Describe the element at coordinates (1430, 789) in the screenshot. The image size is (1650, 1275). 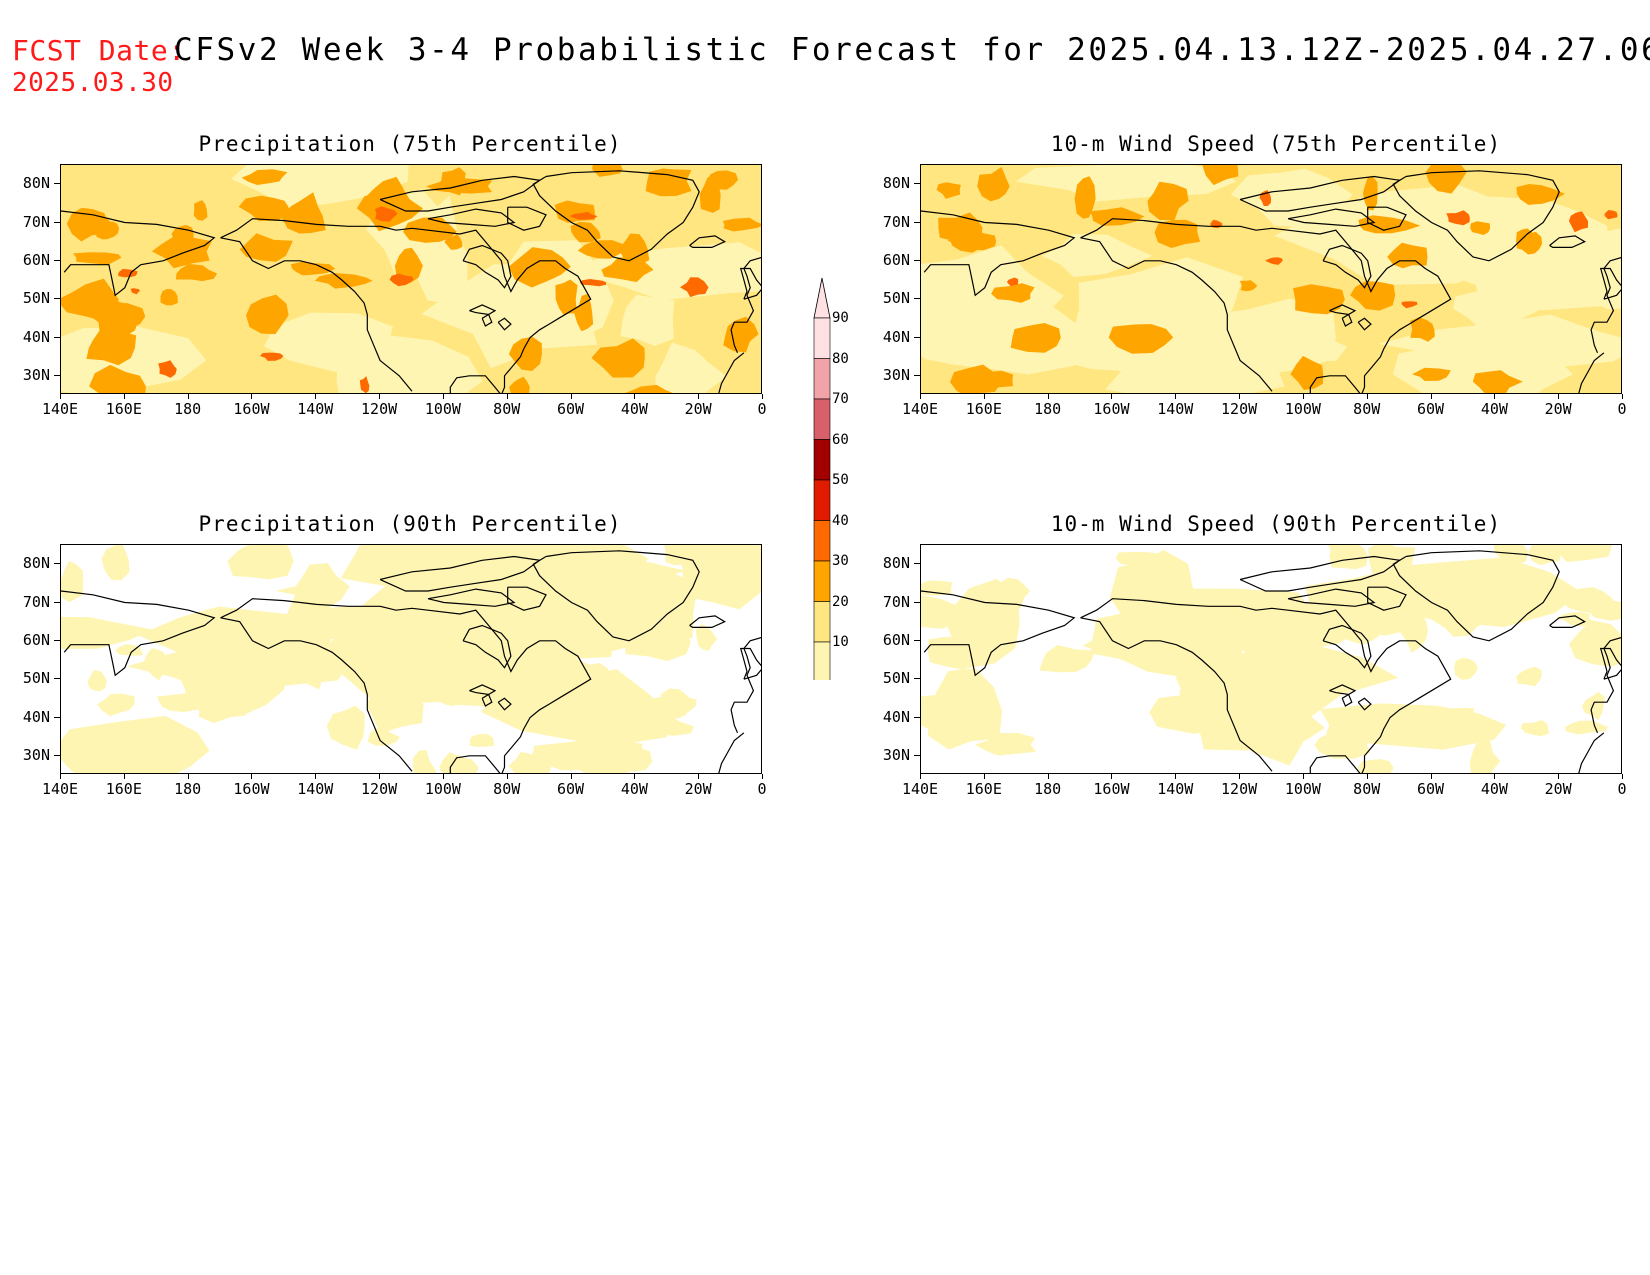
I see `longitude-tick-label: 60W` at that location.